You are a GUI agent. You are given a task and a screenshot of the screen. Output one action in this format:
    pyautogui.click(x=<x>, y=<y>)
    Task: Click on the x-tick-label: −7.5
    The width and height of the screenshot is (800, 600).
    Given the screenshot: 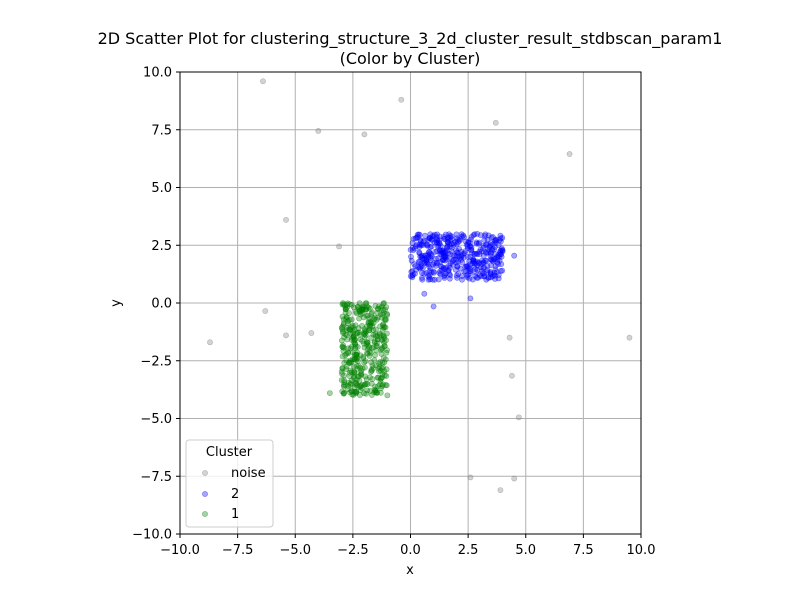 What is the action you would take?
    pyautogui.click(x=238, y=550)
    